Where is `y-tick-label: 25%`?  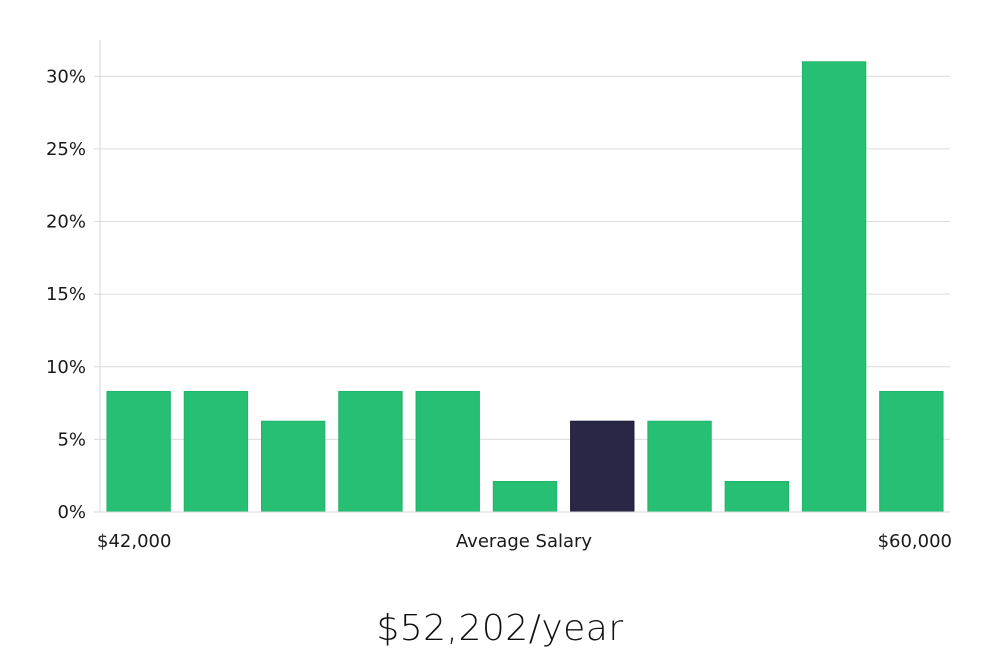
y-tick-label: 25% is located at coordinates (66, 149).